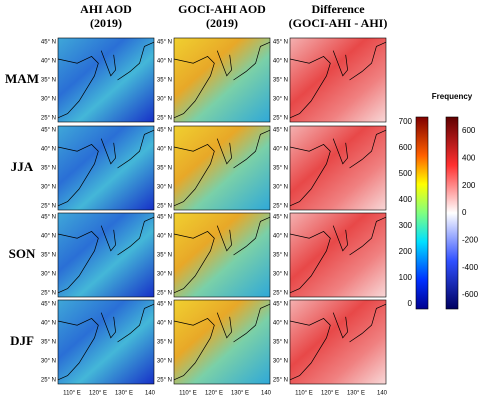 This screenshot has height=403, width=500. I want to click on column-title: GOCI-AHI AOD, so click(222, 9).